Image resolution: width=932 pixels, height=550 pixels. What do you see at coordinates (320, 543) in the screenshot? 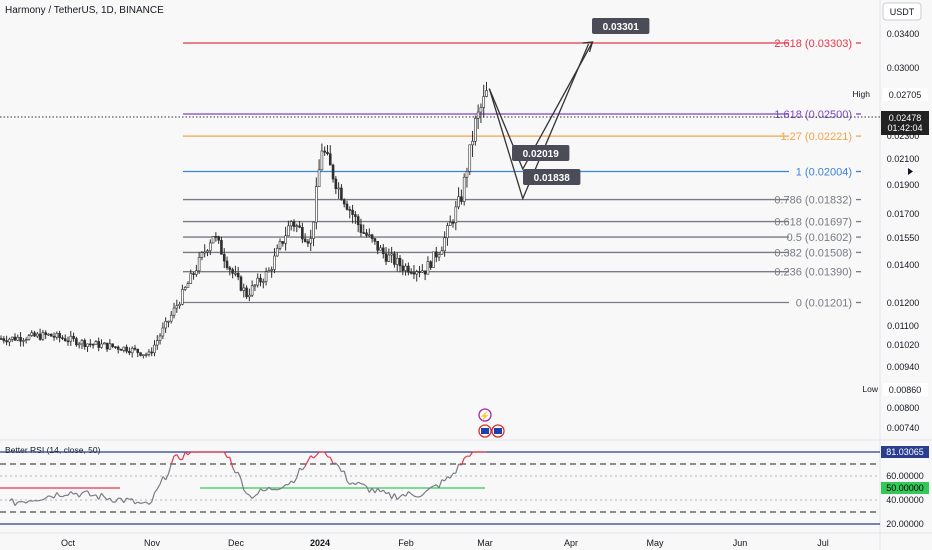
I see `time-tick-label: 2024` at bounding box center [320, 543].